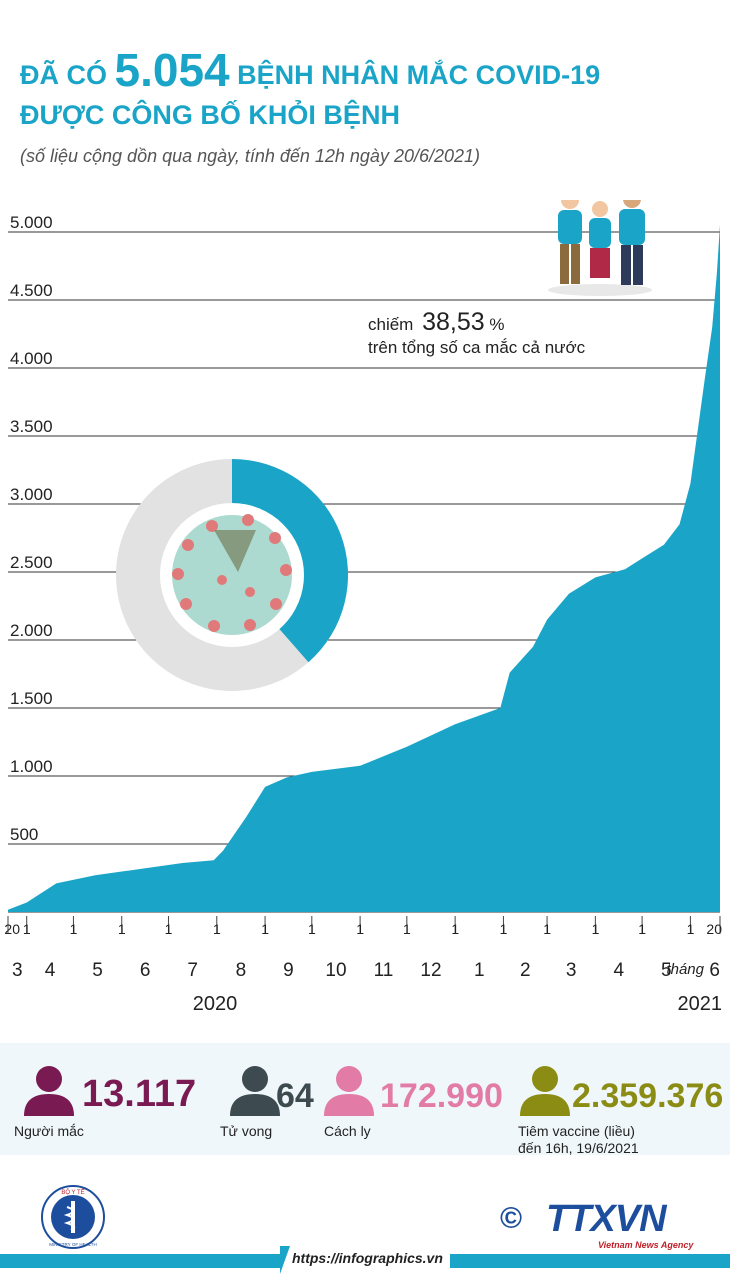 The height and width of the screenshot is (1274, 730). What do you see at coordinates (384, 970) in the screenshot?
I see `month-label: 11` at bounding box center [384, 970].